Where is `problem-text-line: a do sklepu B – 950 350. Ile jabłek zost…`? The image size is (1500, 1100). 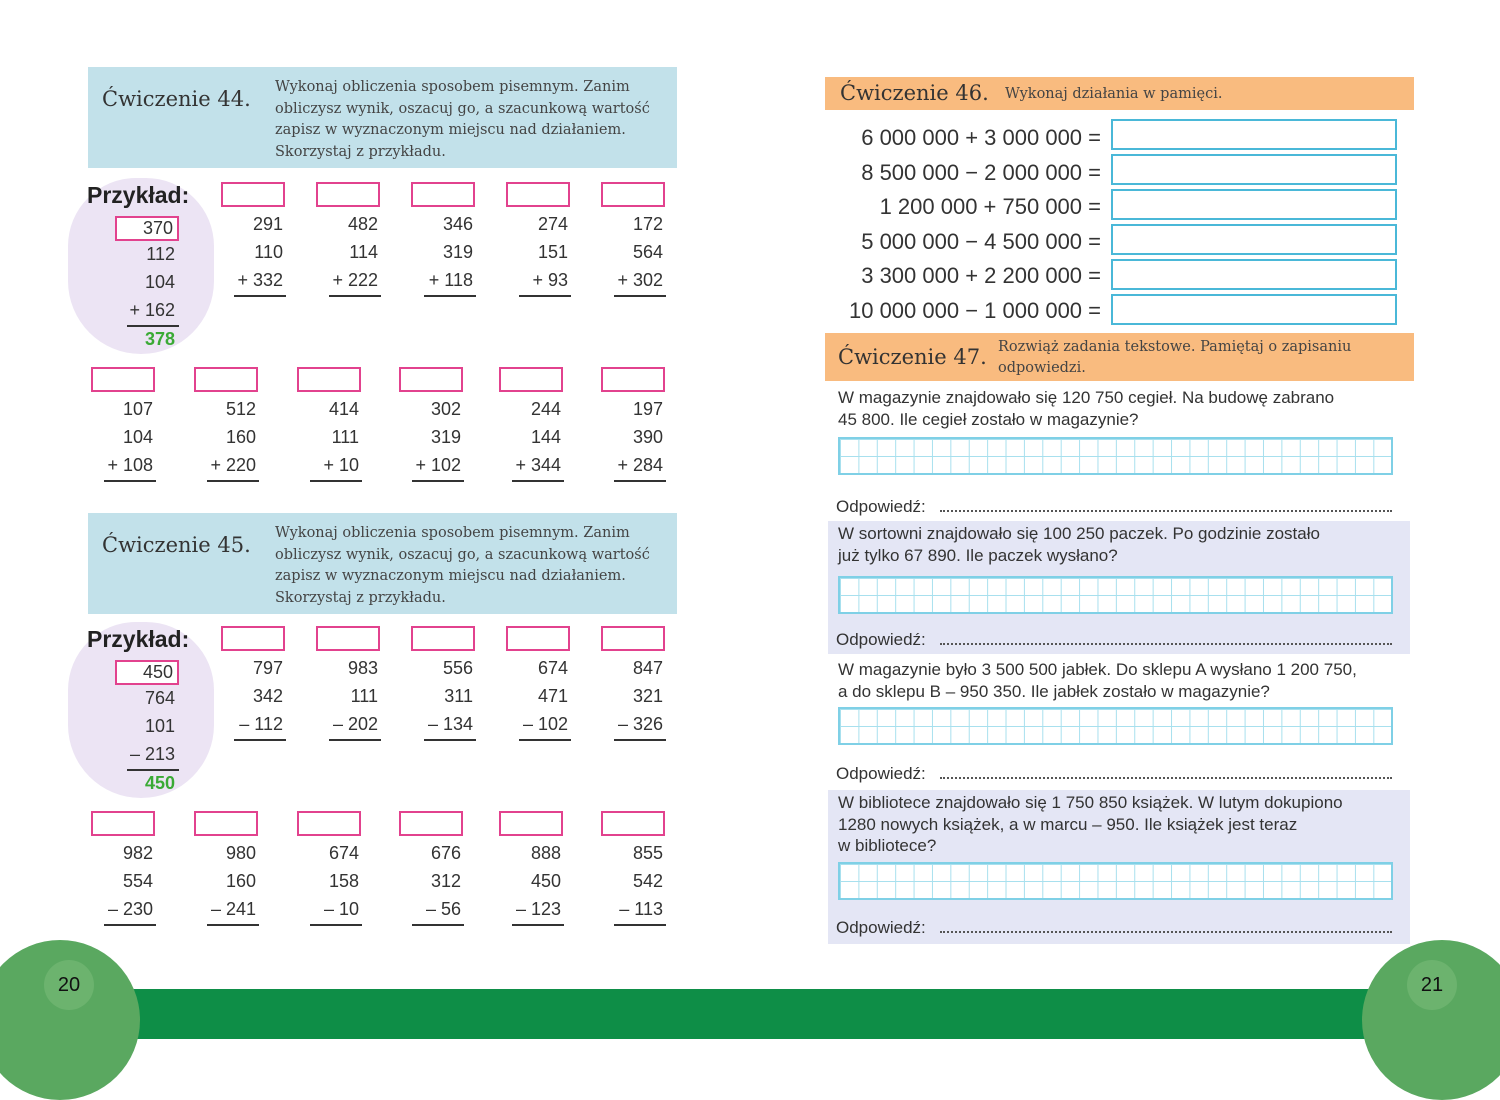 problem-text-line: a do sklepu B – 950 350. Ile jabłek zost… is located at coordinates (1054, 691).